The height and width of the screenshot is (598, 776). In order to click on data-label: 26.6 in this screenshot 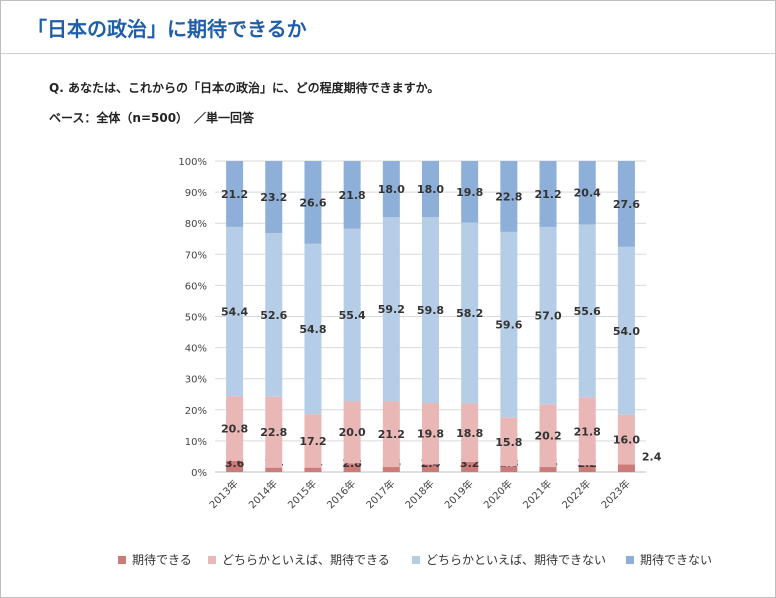, I will do `click(312, 202)`.